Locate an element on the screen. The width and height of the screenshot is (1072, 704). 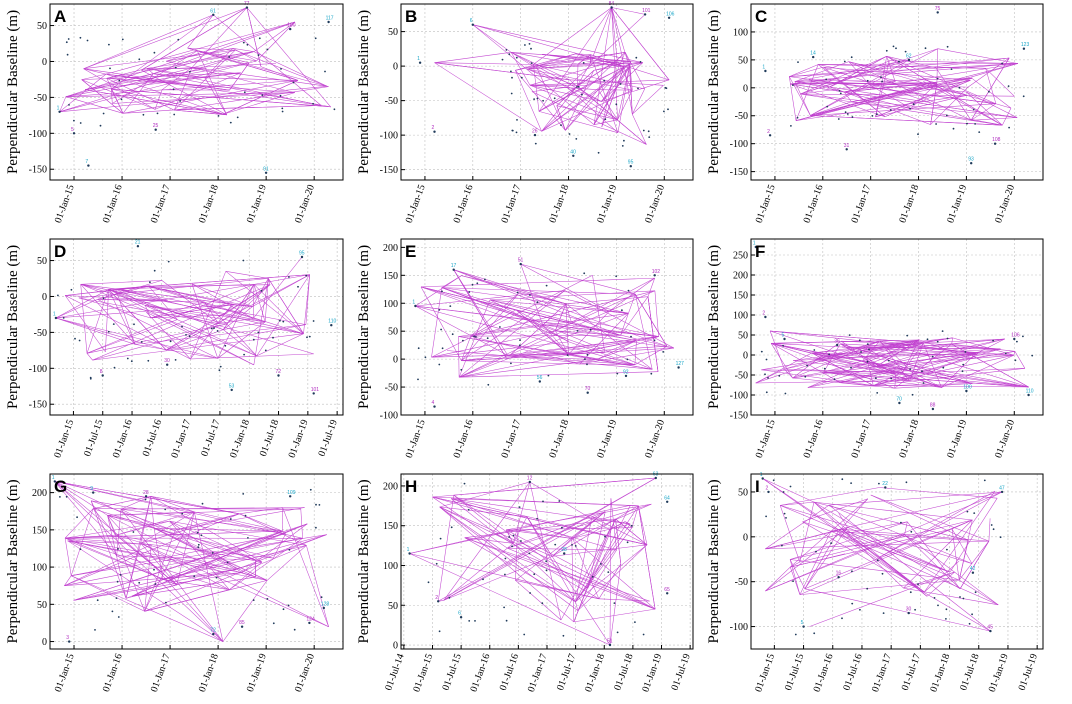
panel-f-point-label: 88 is located at coordinates (933, 406).